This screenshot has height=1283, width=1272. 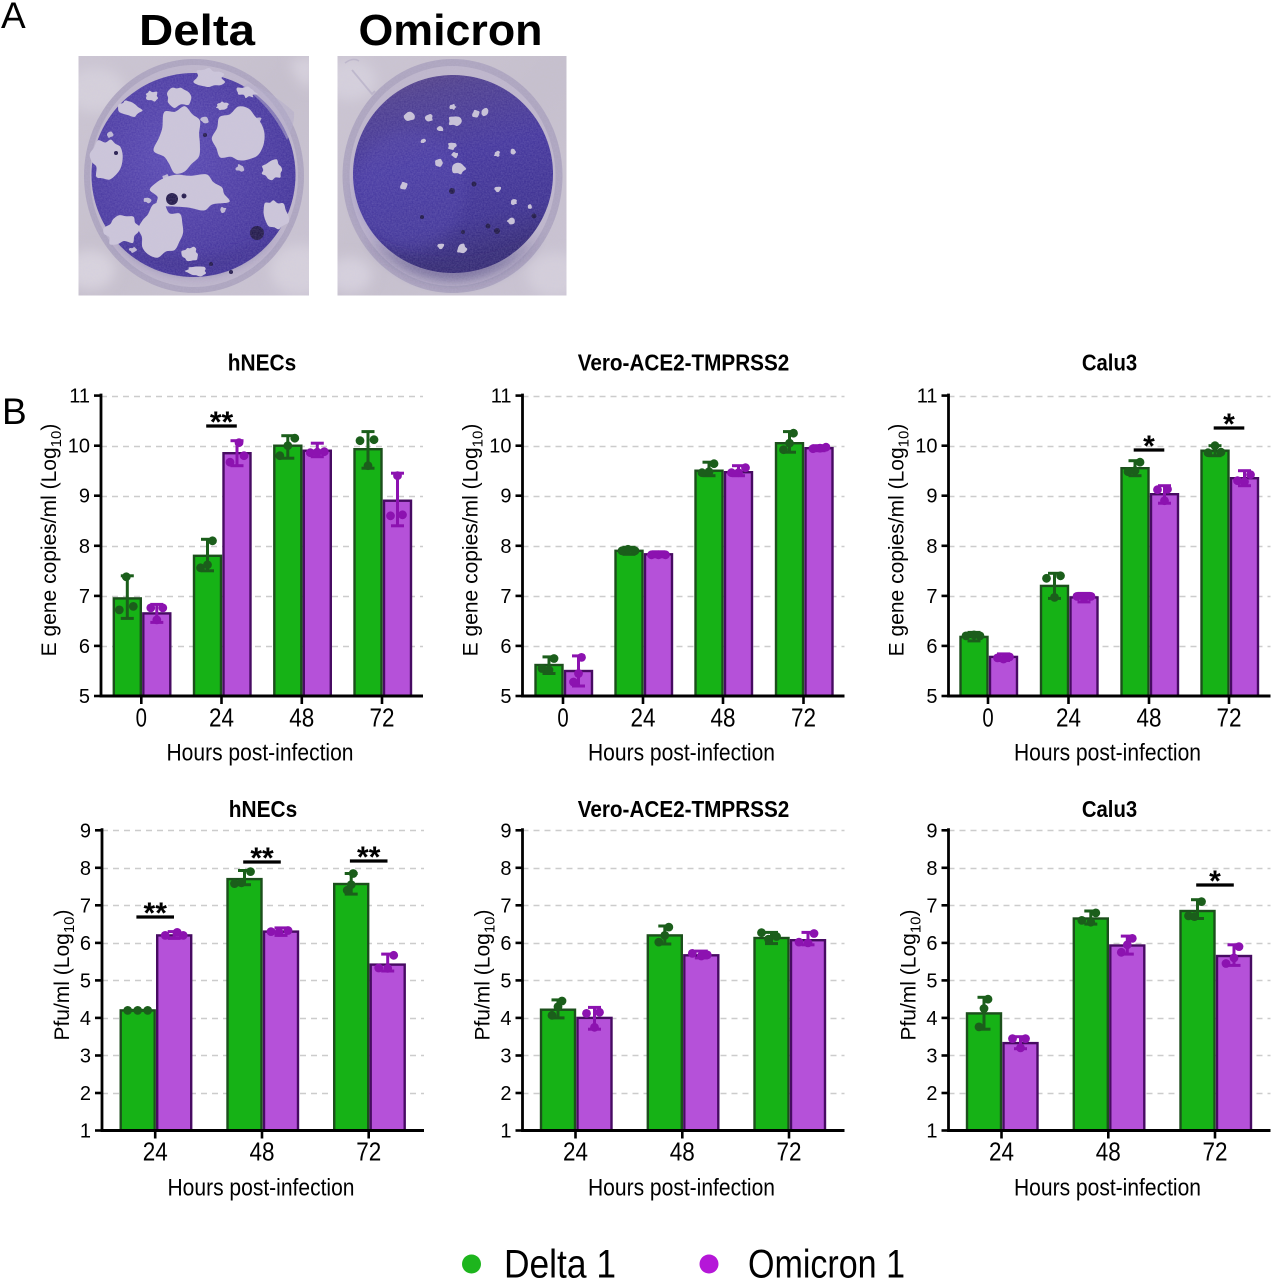 What do you see at coordinates (485, 974) in the screenshot?
I see `svg-text: Pfu/ml (Log10)` at bounding box center [485, 974].